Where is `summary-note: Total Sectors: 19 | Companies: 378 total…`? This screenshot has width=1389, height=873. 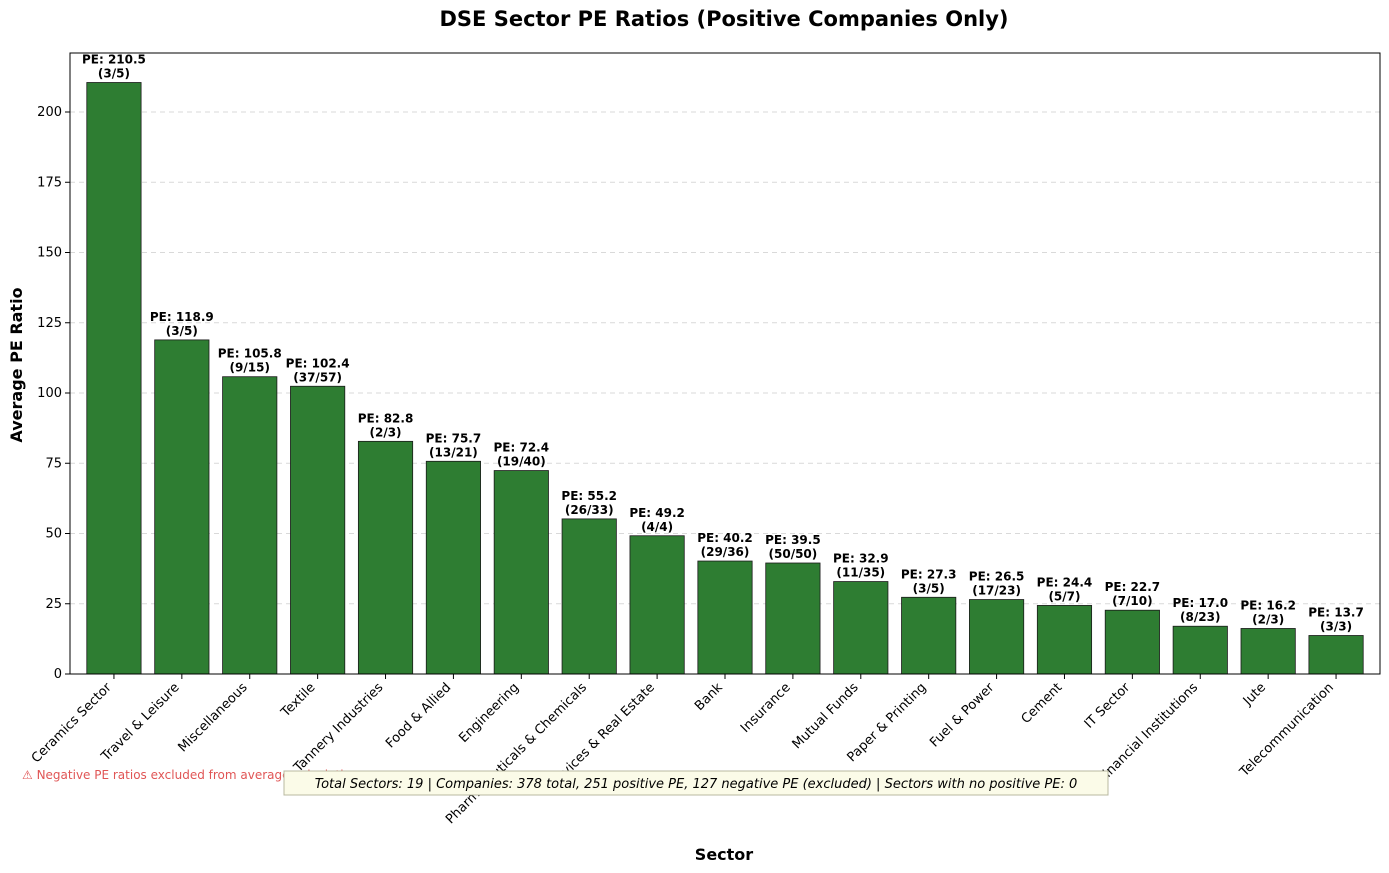
summary-note: Total Sectors: 19 | Companies: 378 total… is located at coordinates (696, 784).